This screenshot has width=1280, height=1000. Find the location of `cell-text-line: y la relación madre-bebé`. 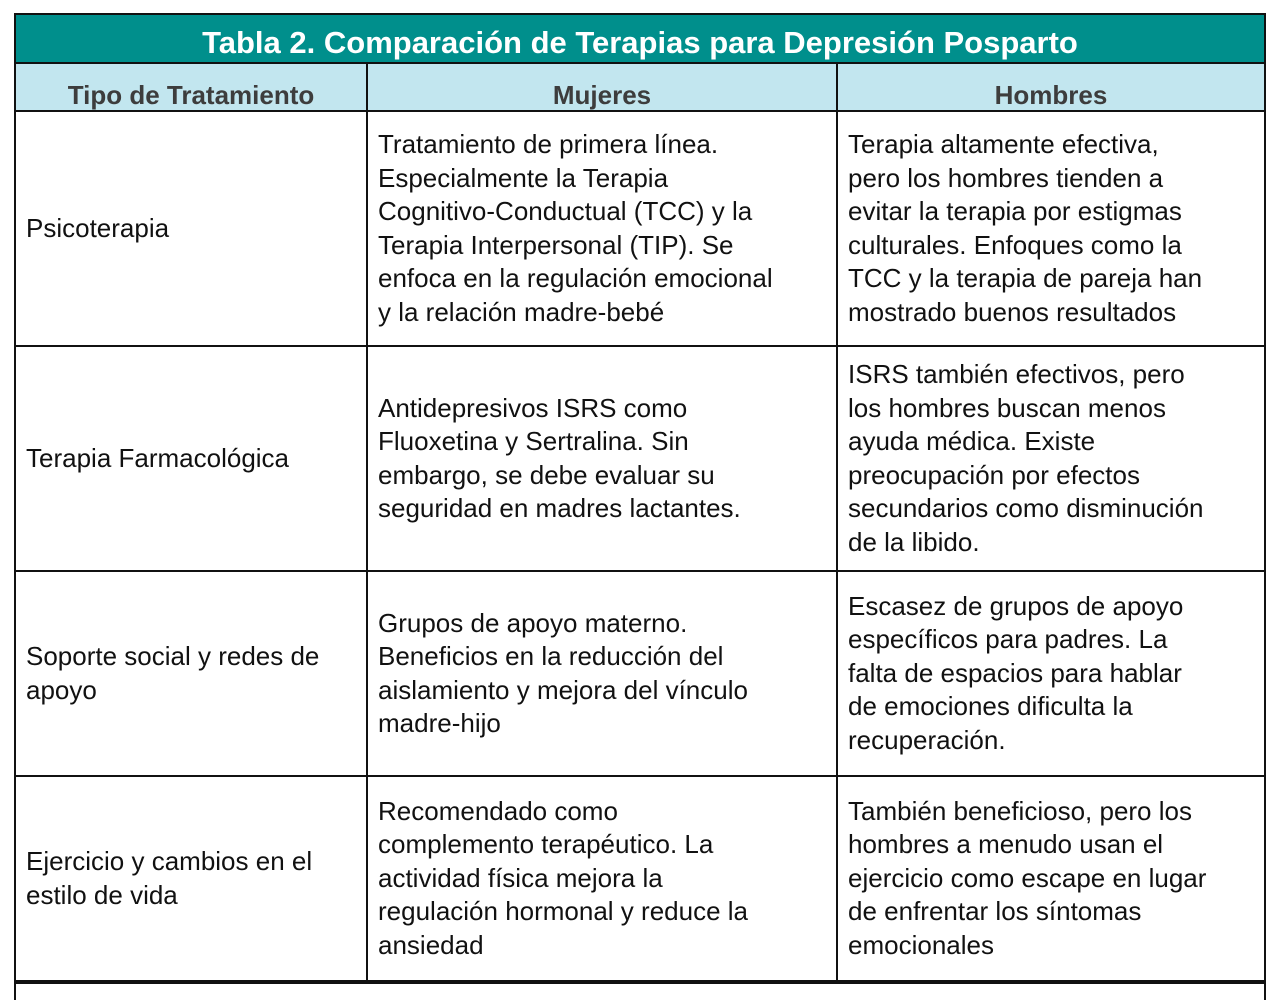

cell-text-line: y la relación madre-bebé is located at coordinates (521, 311).